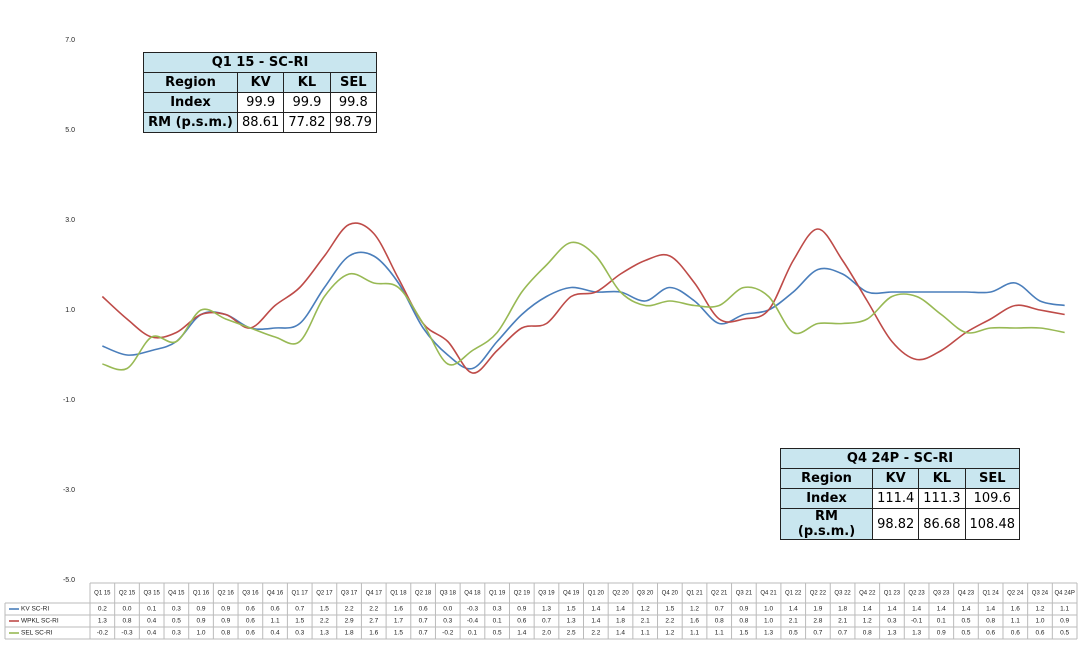  Describe the element at coordinates (571, 633) in the screenshot. I see `table-value: 2.5` at that location.